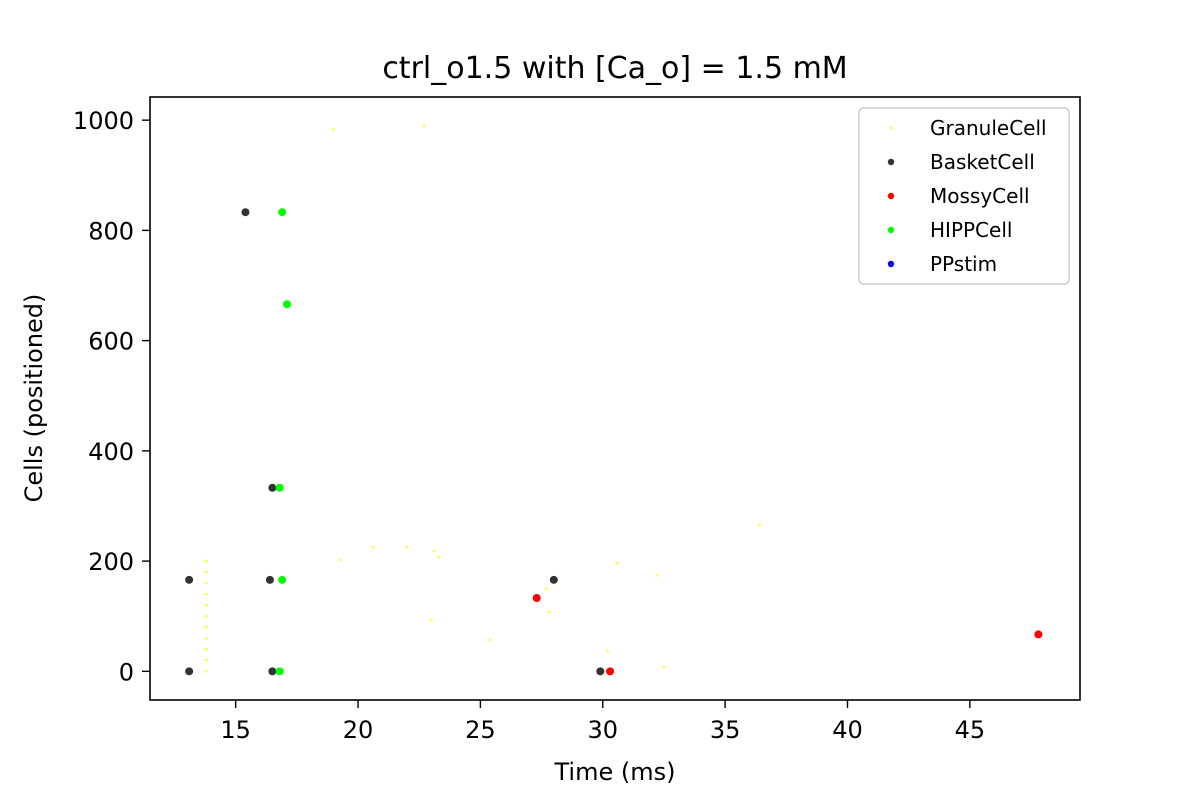  I want to click on x-tick-label: 40, so click(847, 730).